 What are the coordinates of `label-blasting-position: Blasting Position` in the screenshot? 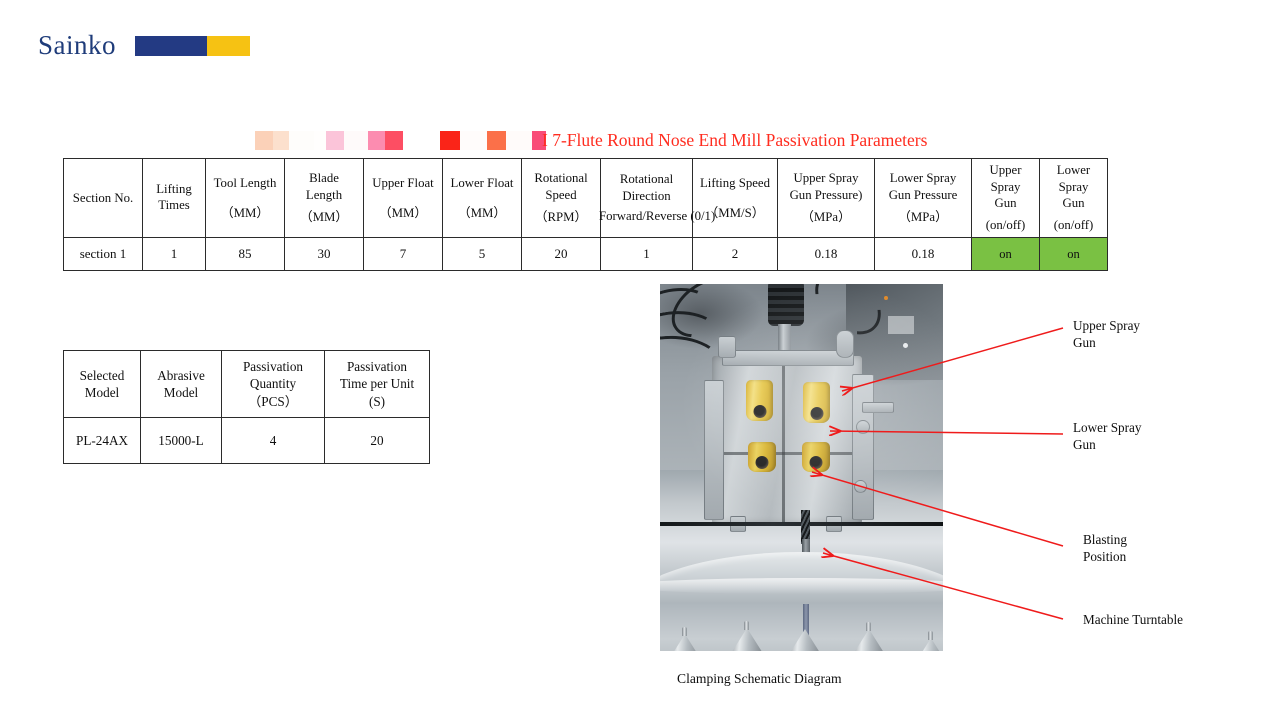 It's located at (1105, 548).